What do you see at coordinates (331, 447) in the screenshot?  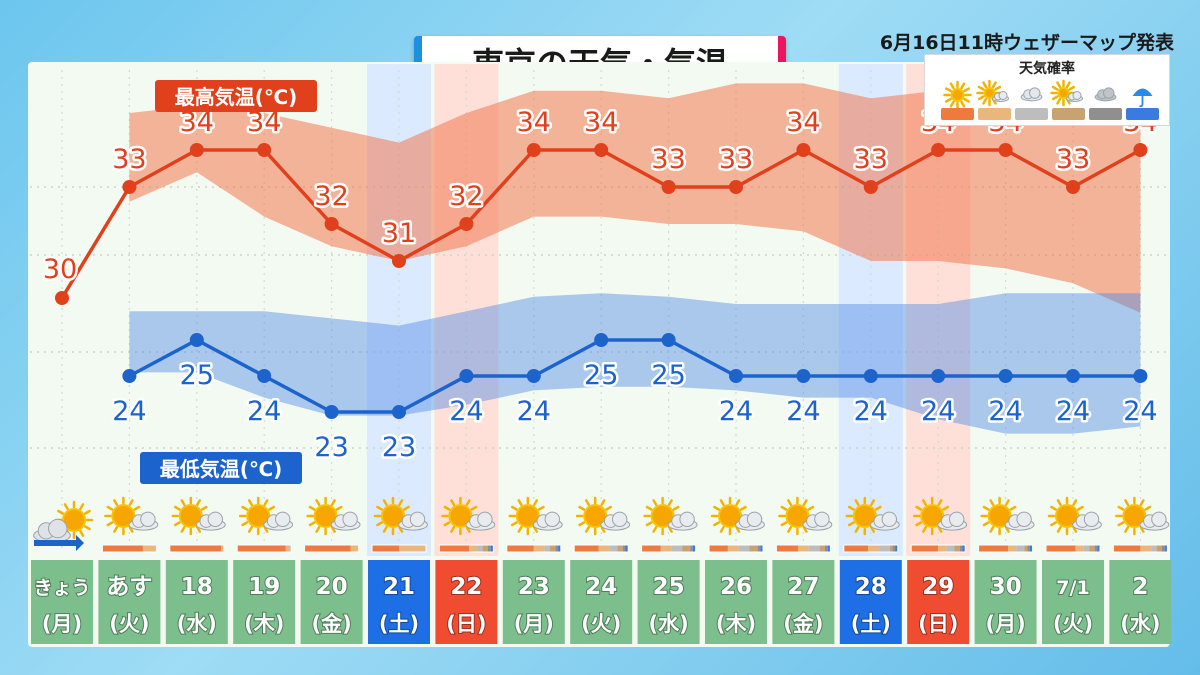 I see `low-temp-label: 23` at bounding box center [331, 447].